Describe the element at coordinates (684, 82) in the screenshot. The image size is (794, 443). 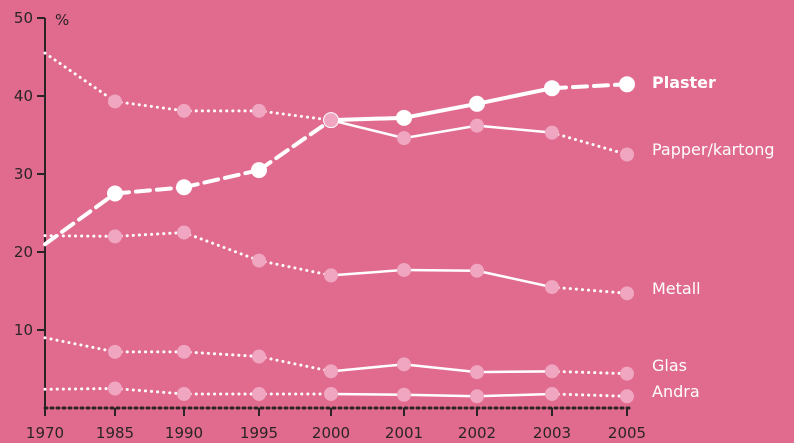
I see `series-label: Plaster` at that location.